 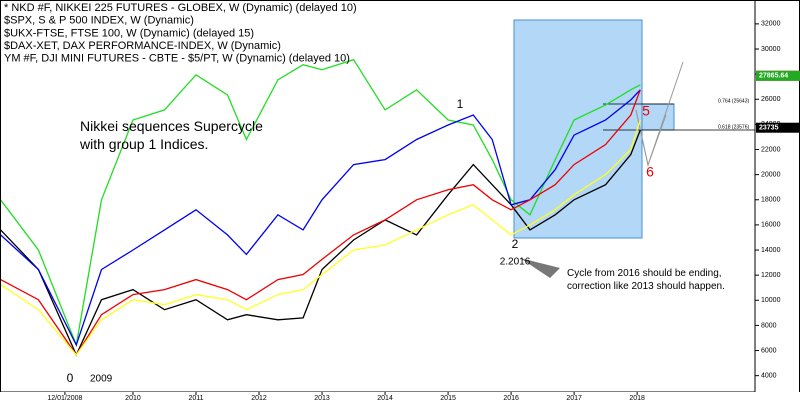 What do you see at coordinates (99, 21) in the screenshot?
I see `legend-entry: $SPX, S & P 500 INDEX, W (Dynamic)` at bounding box center [99, 21].